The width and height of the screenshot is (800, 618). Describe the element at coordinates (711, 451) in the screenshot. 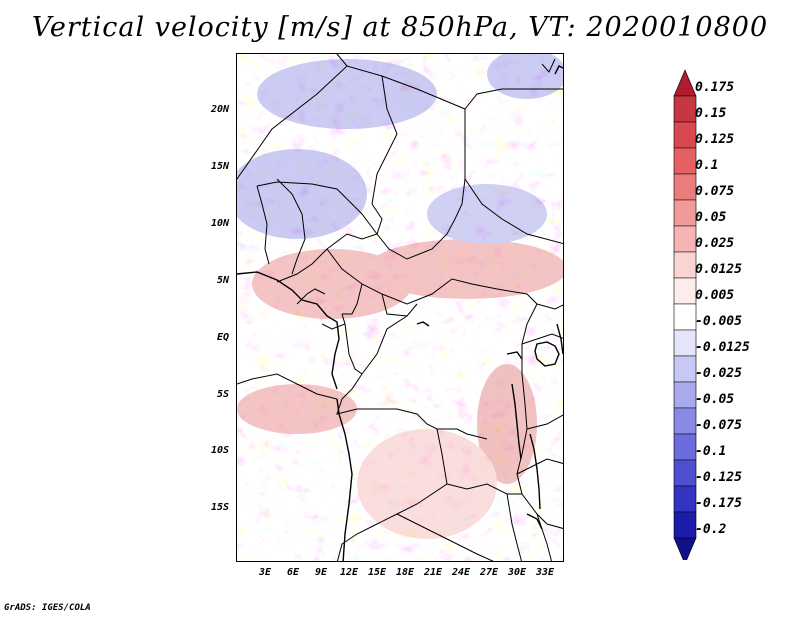

I see `colorbar-label: -0.1` at that location.